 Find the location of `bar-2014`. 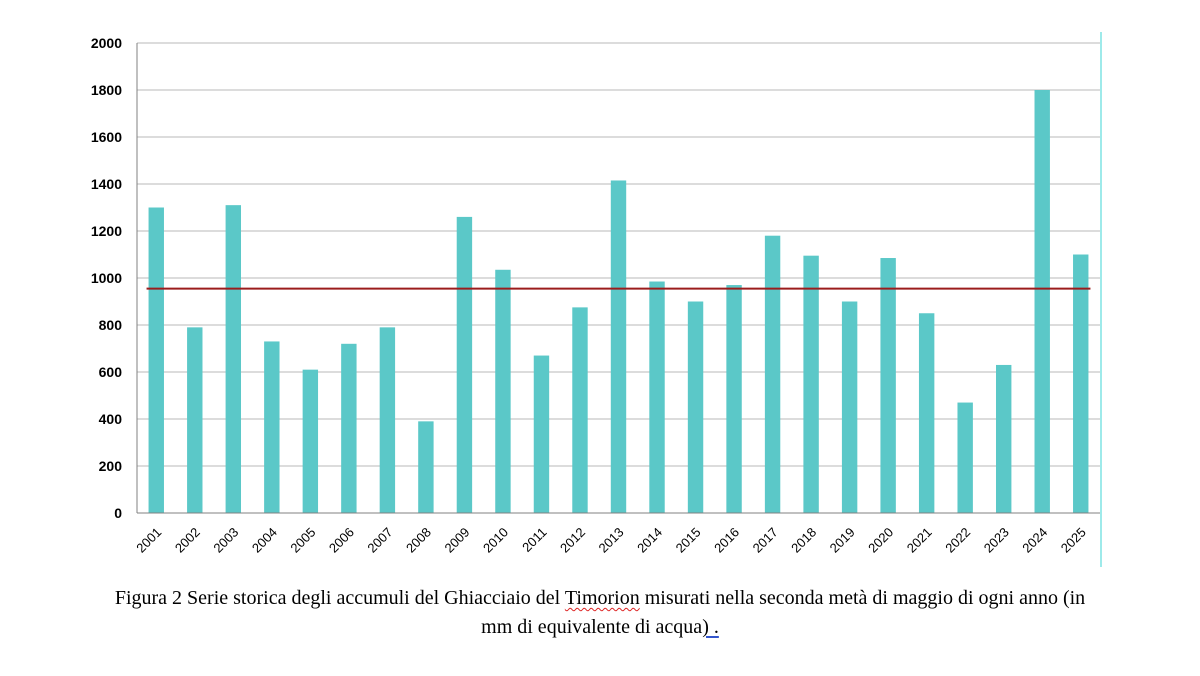

bar-2014 is located at coordinates (657, 397).